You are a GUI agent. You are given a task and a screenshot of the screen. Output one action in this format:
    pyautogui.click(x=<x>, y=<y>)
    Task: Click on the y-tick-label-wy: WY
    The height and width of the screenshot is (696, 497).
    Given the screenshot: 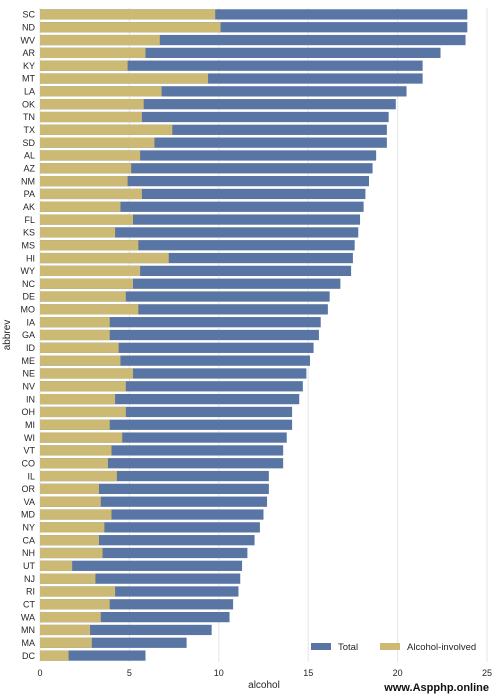 What is the action you would take?
    pyautogui.click(x=28, y=271)
    